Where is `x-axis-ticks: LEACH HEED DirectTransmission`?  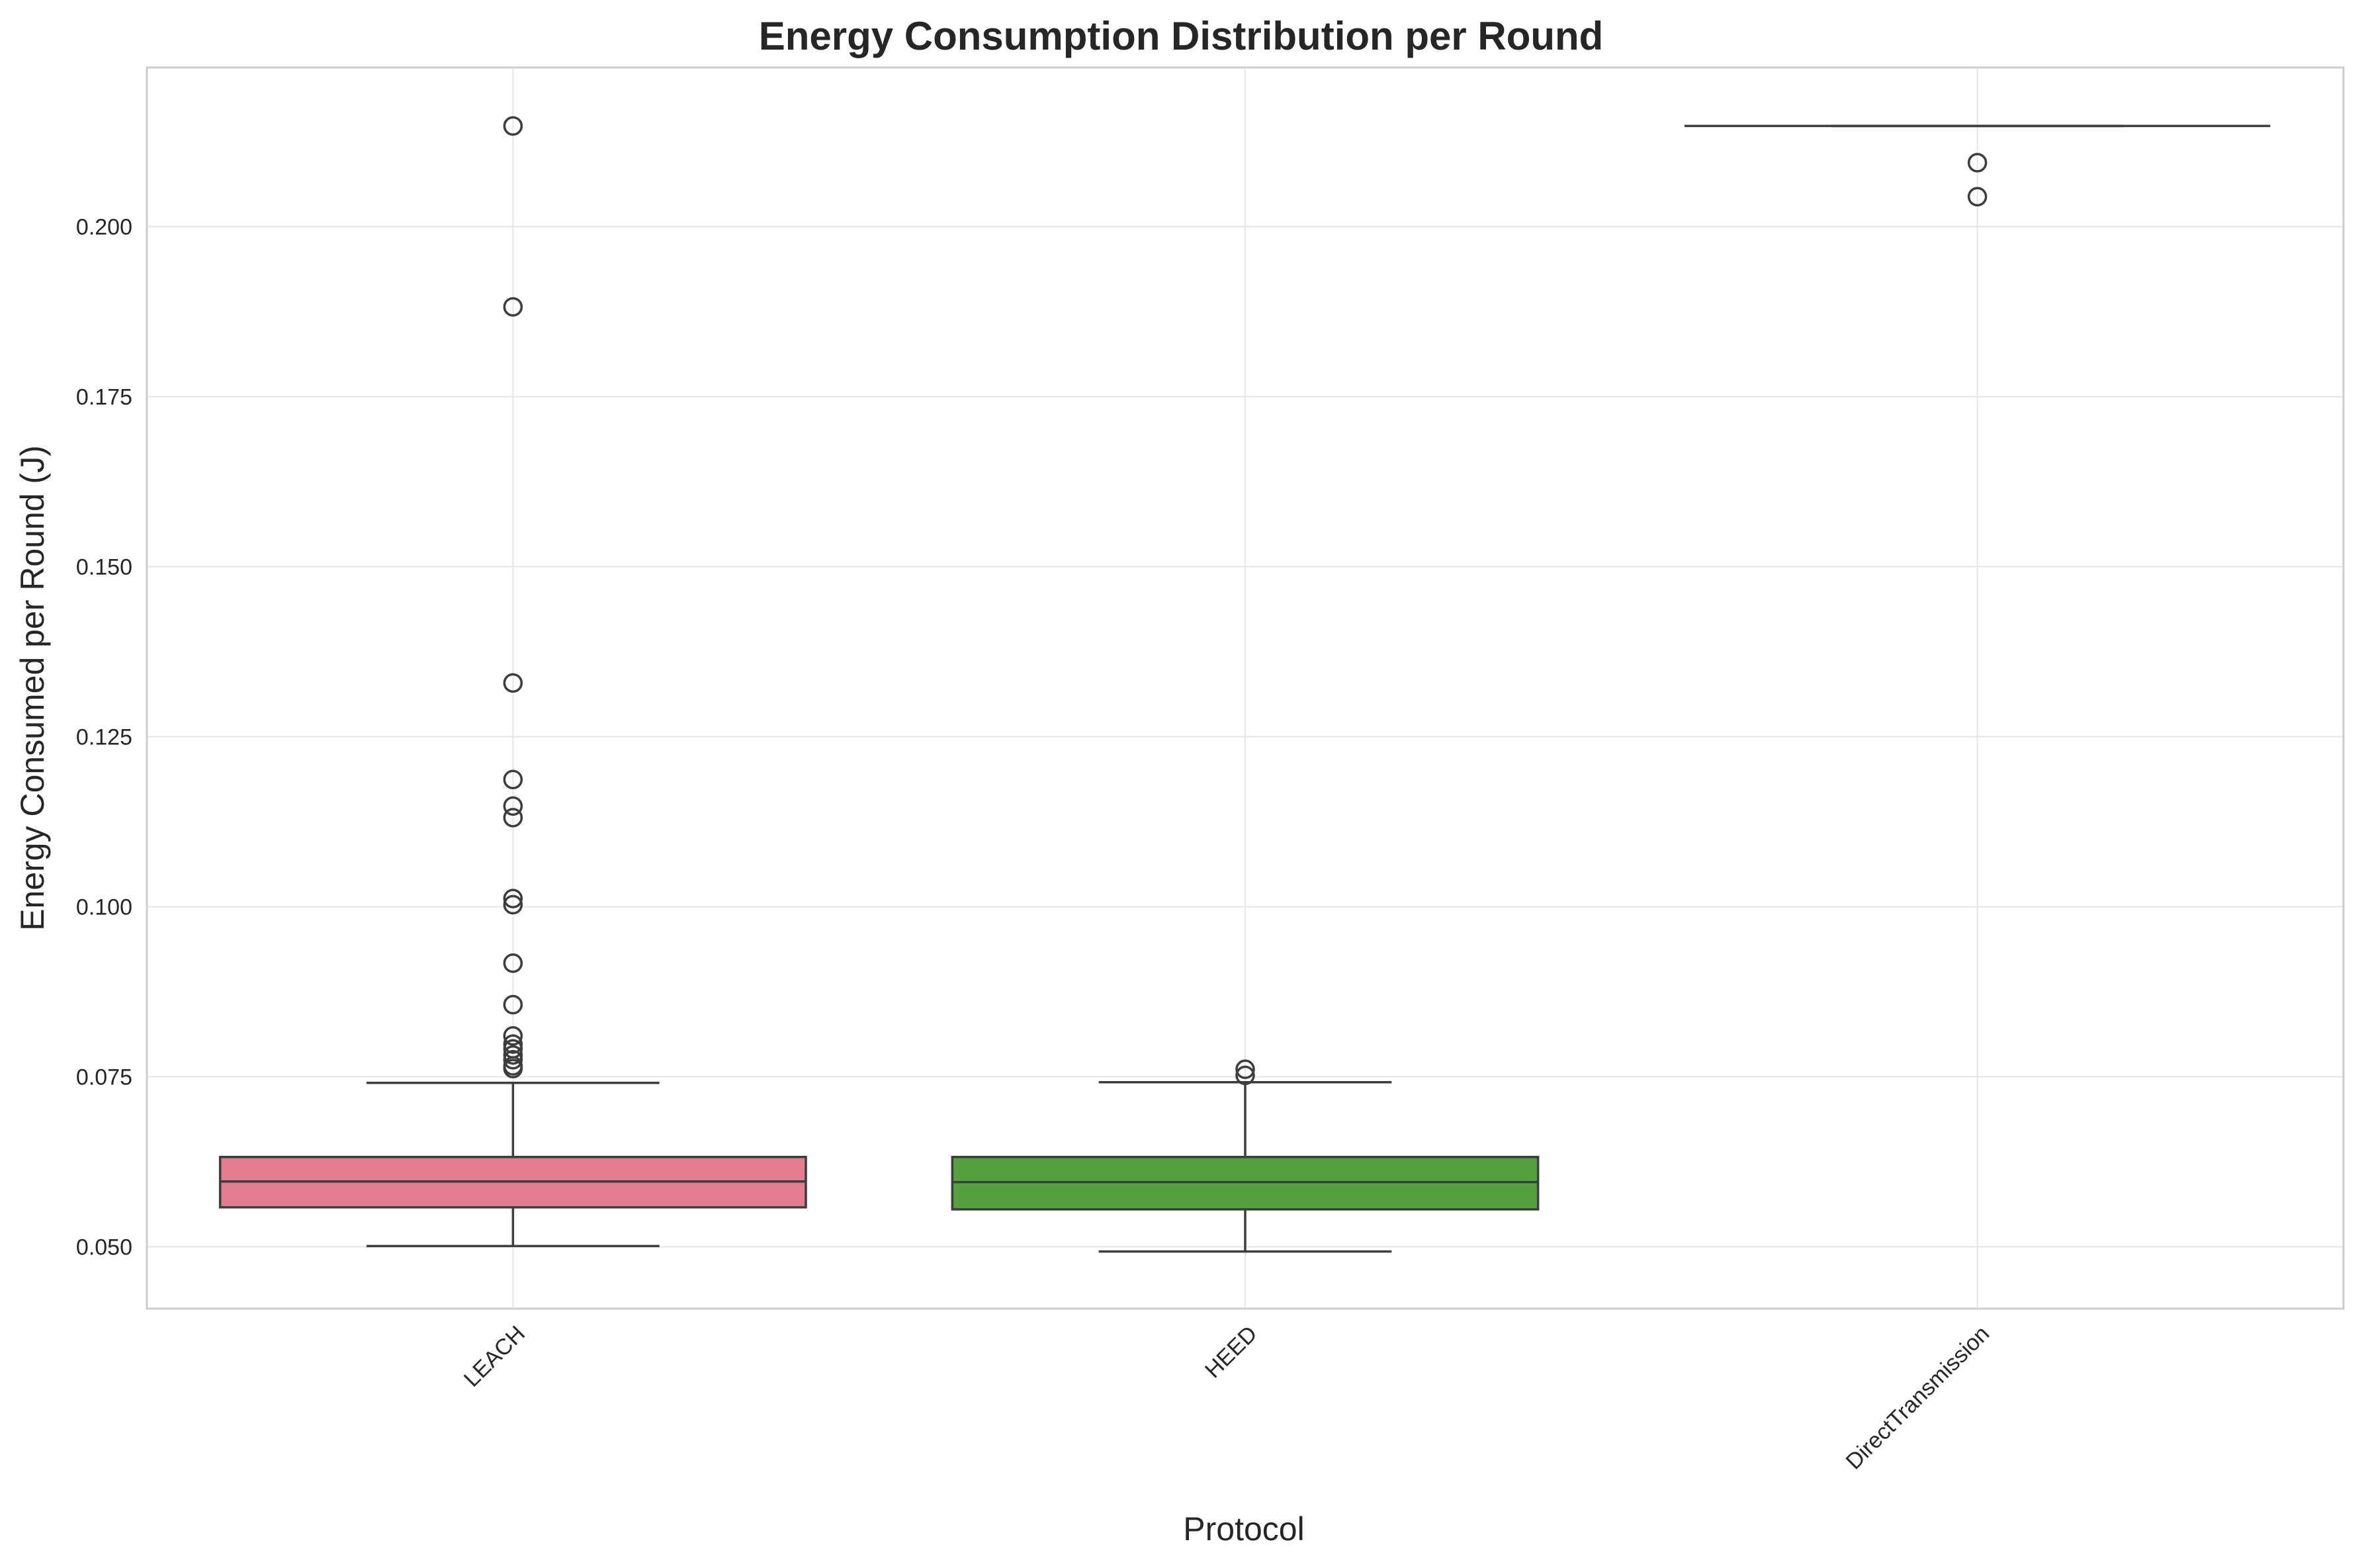
x-axis-ticks: LEACH HEED DirectTransmission is located at coordinates (1226, 1398).